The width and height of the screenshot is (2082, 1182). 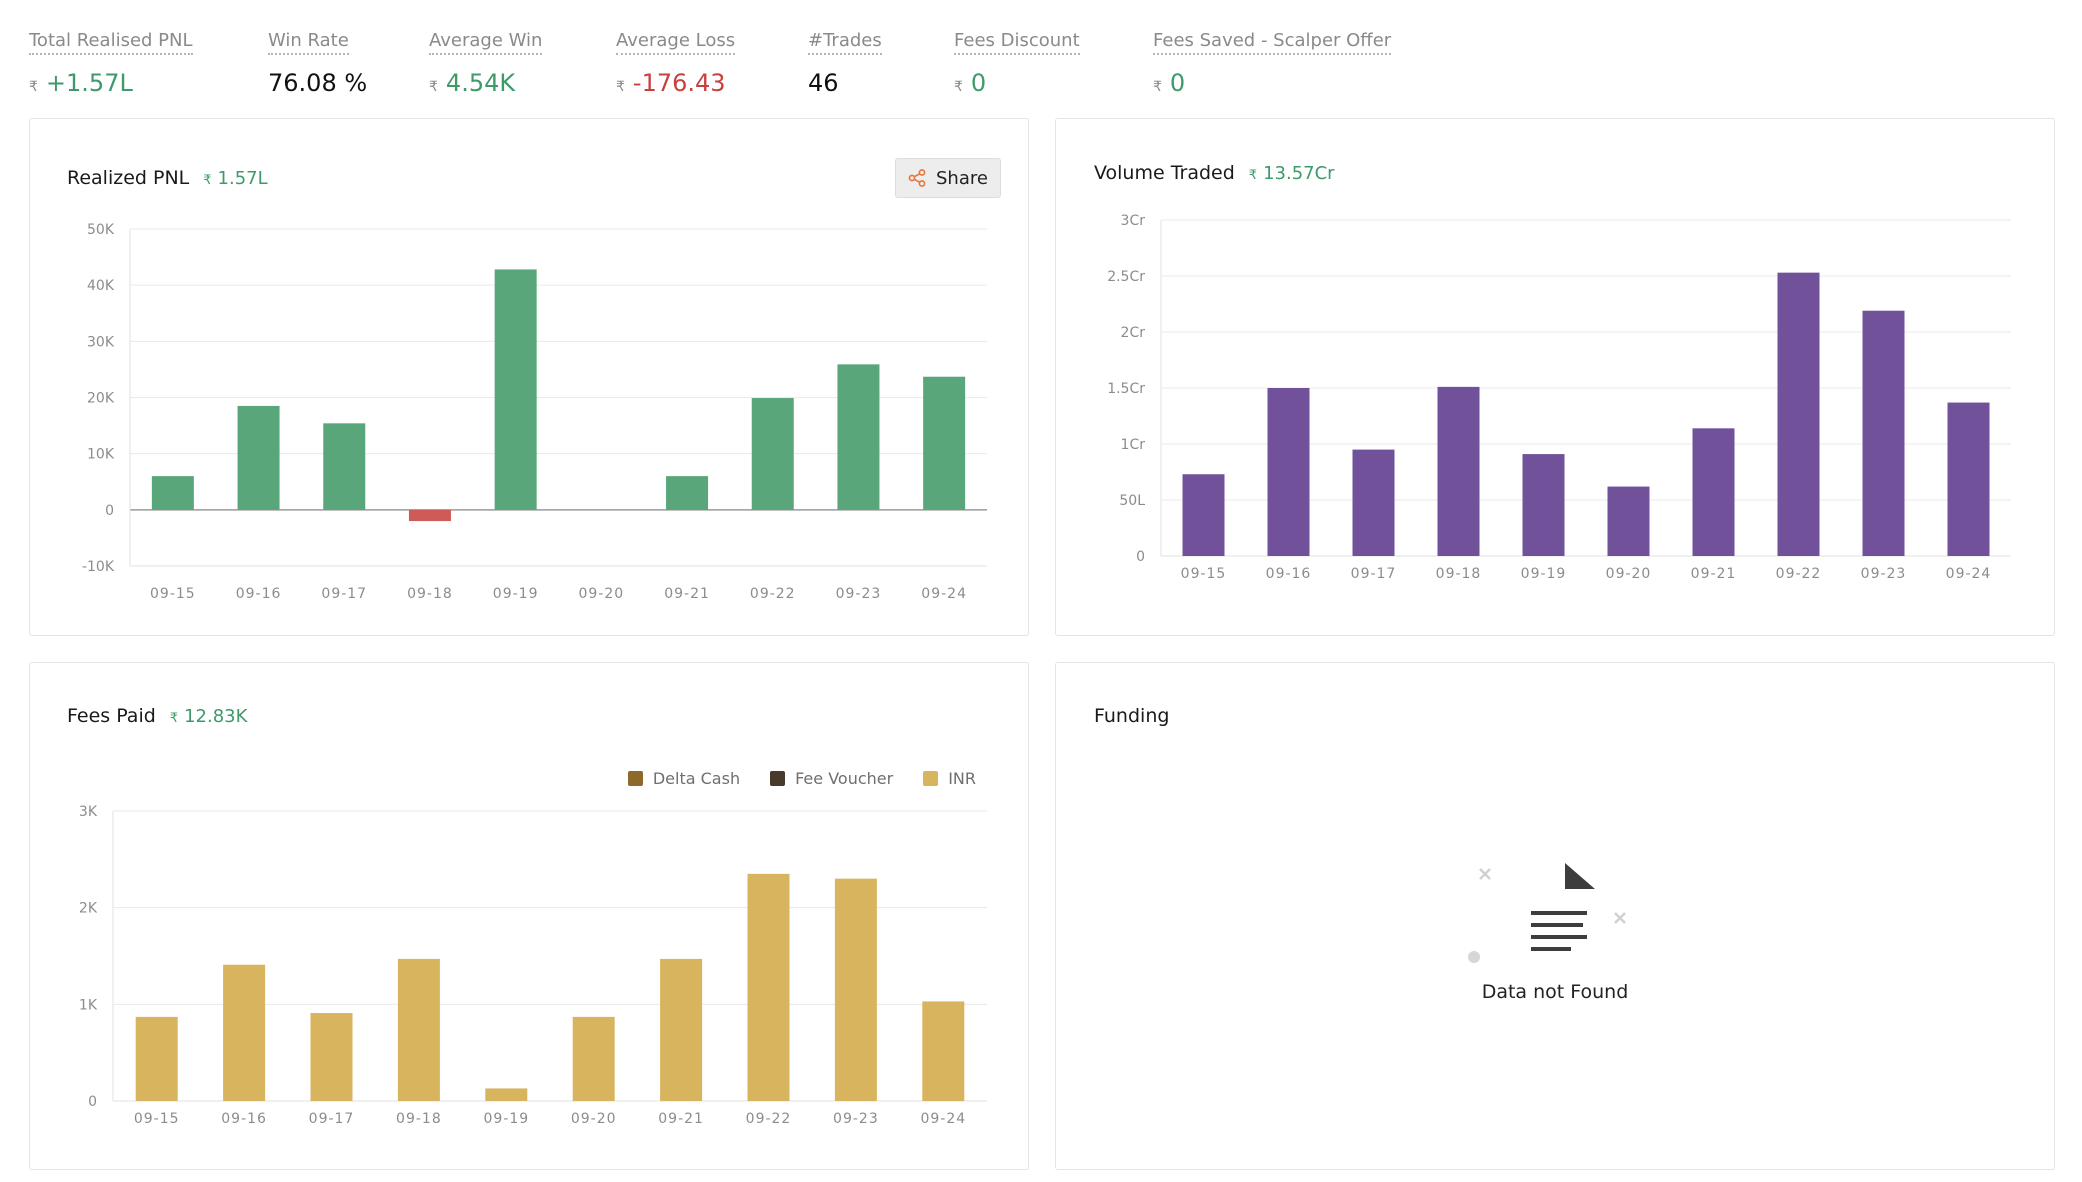 I want to click on y-tick-label: 10K, so click(x=101, y=455).